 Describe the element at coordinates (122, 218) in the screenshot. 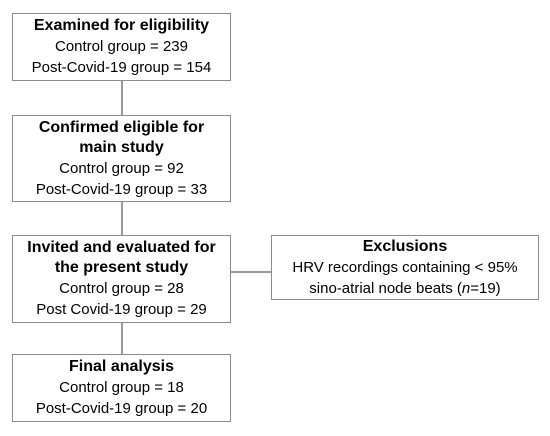

I see `connector-confirmed-to-invited` at that location.